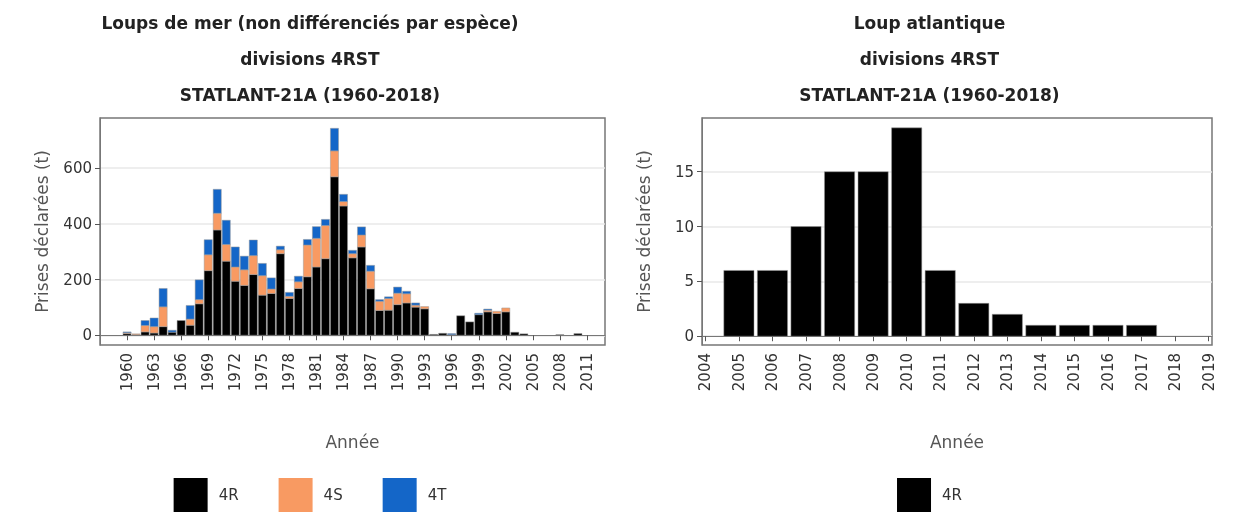 Image resolution: width=1239 pixels, height=519 pixels. Describe the element at coordinates (397, 372) in the screenshot. I see `x-tick-label: 1990` at that location.